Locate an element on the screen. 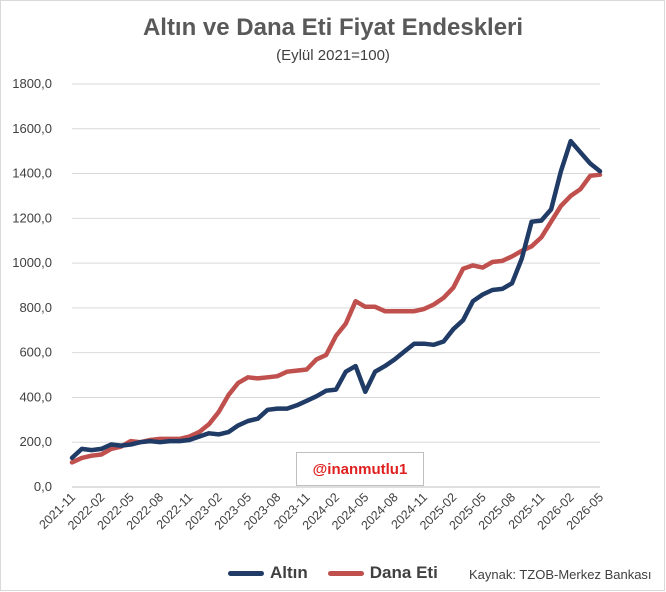 The width and height of the screenshot is (666, 592). y-tick-label: 800,0 is located at coordinates (35, 307).